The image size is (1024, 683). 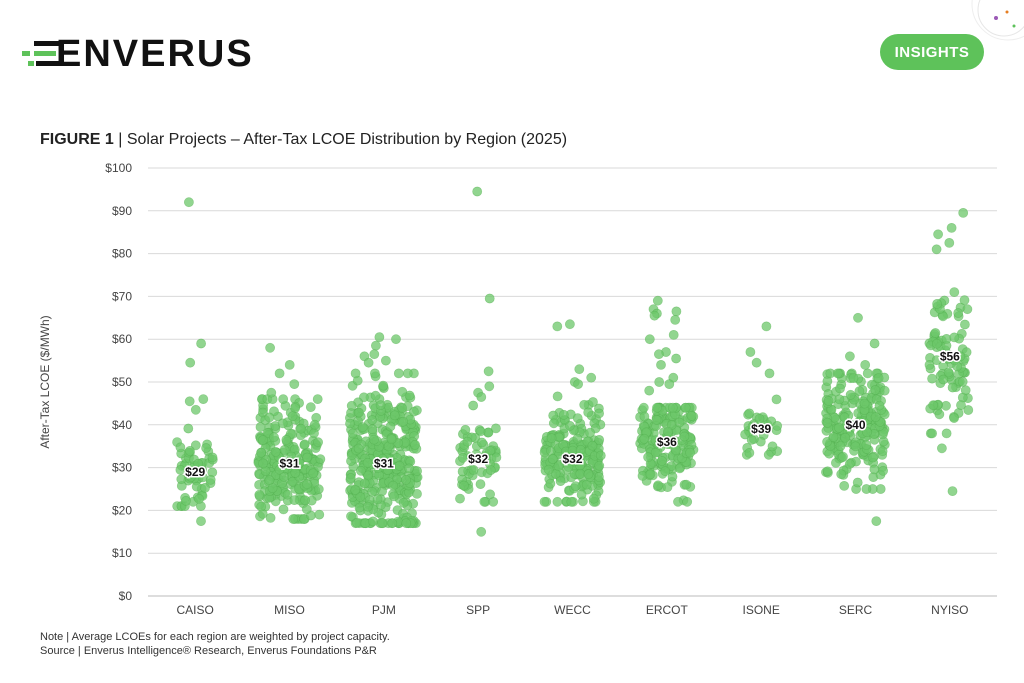 What do you see at coordinates (122, 425) in the screenshot?
I see `y-tick-label: $40` at bounding box center [122, 425].